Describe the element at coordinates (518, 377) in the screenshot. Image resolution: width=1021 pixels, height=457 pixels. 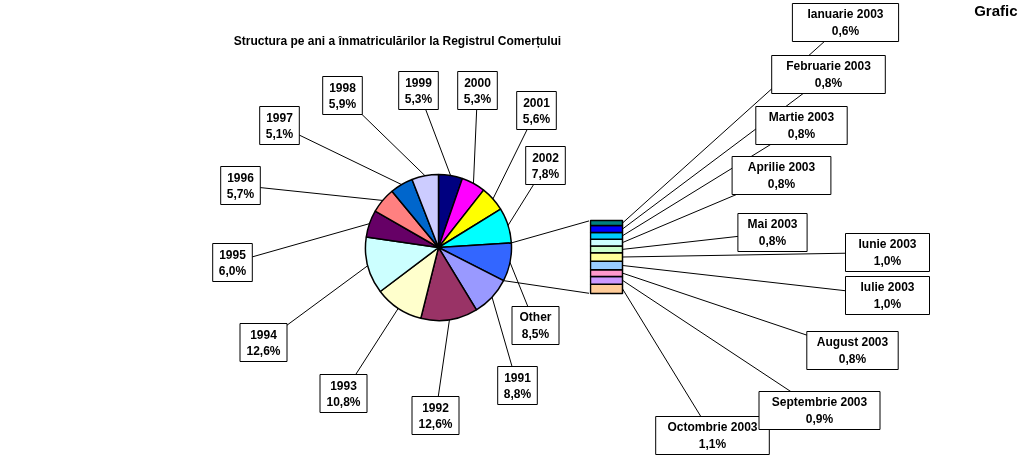
I see `slice-label: 1991` at that location.